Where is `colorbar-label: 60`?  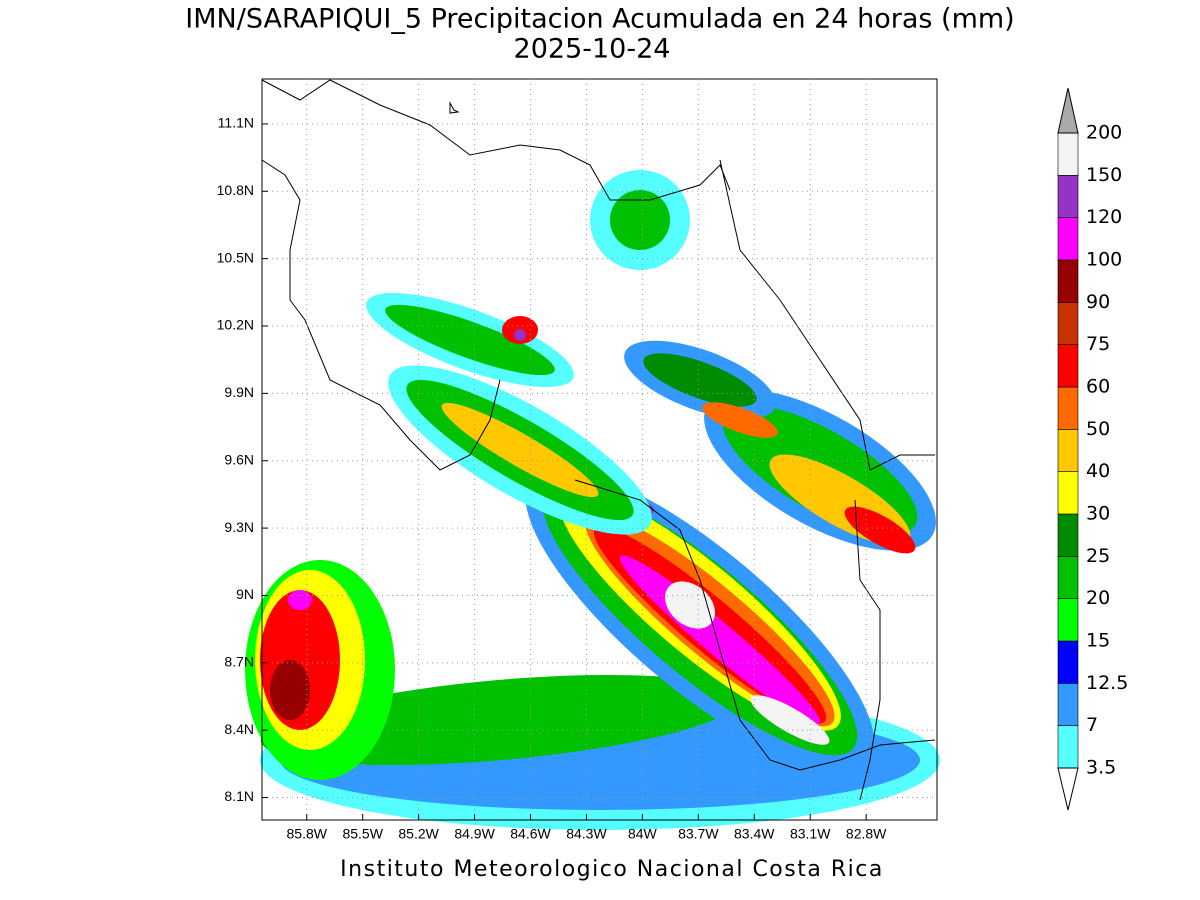 colorbar-label: 60 is located at coordinates (1098, 387).